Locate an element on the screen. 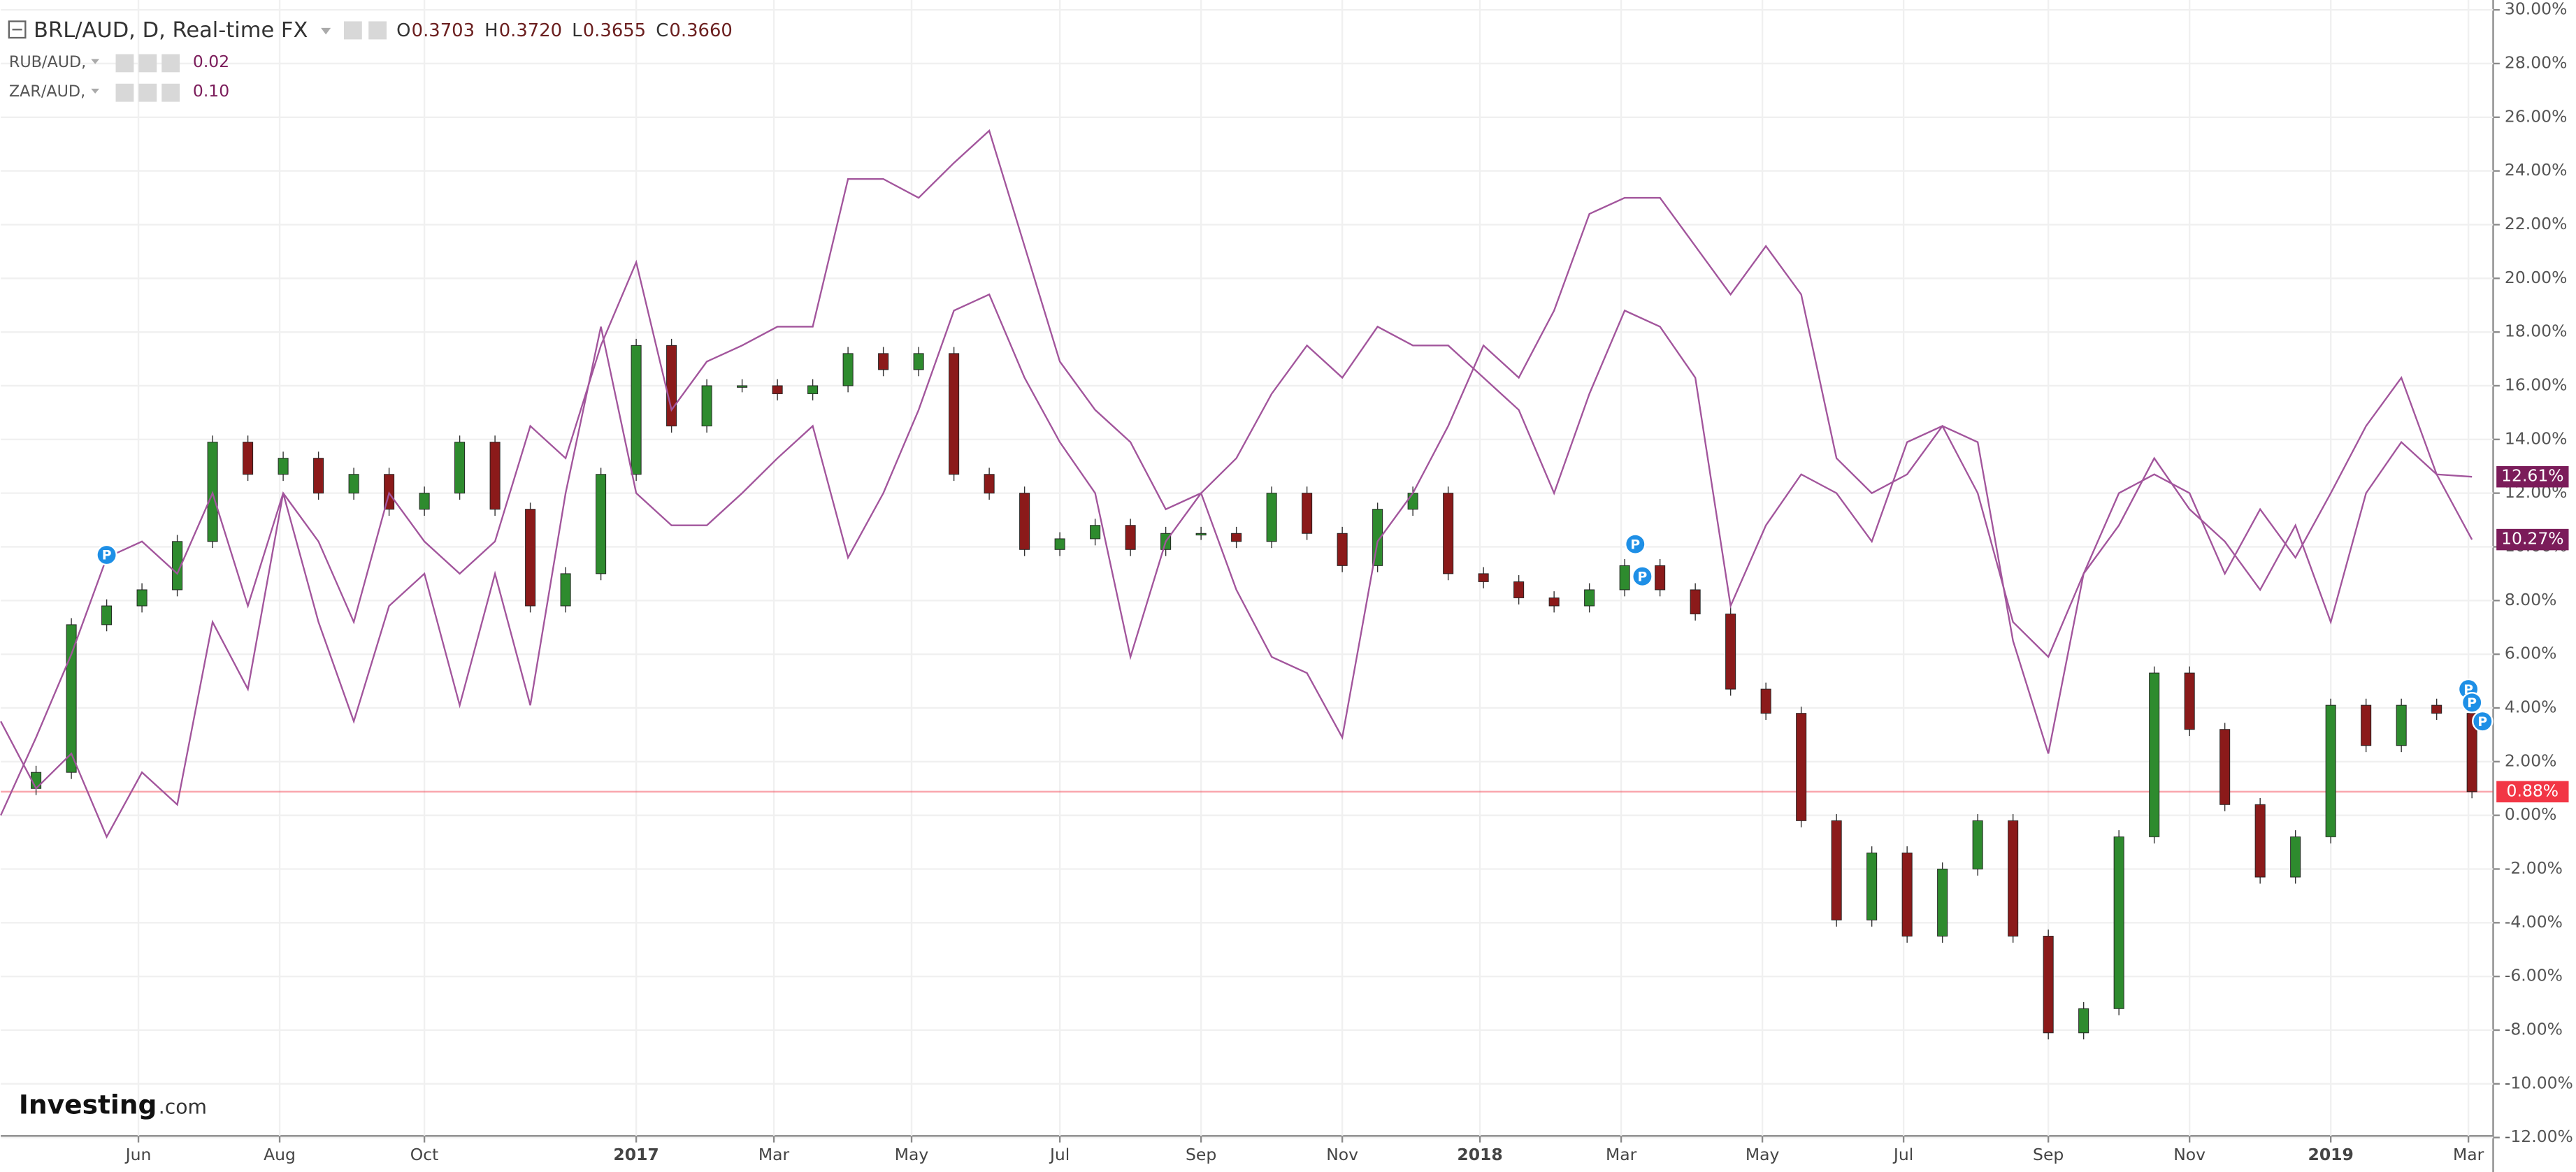 The height and width of the screenshot is (1172, 2576). dropdown-arrow is located at coordinates (95, 91).